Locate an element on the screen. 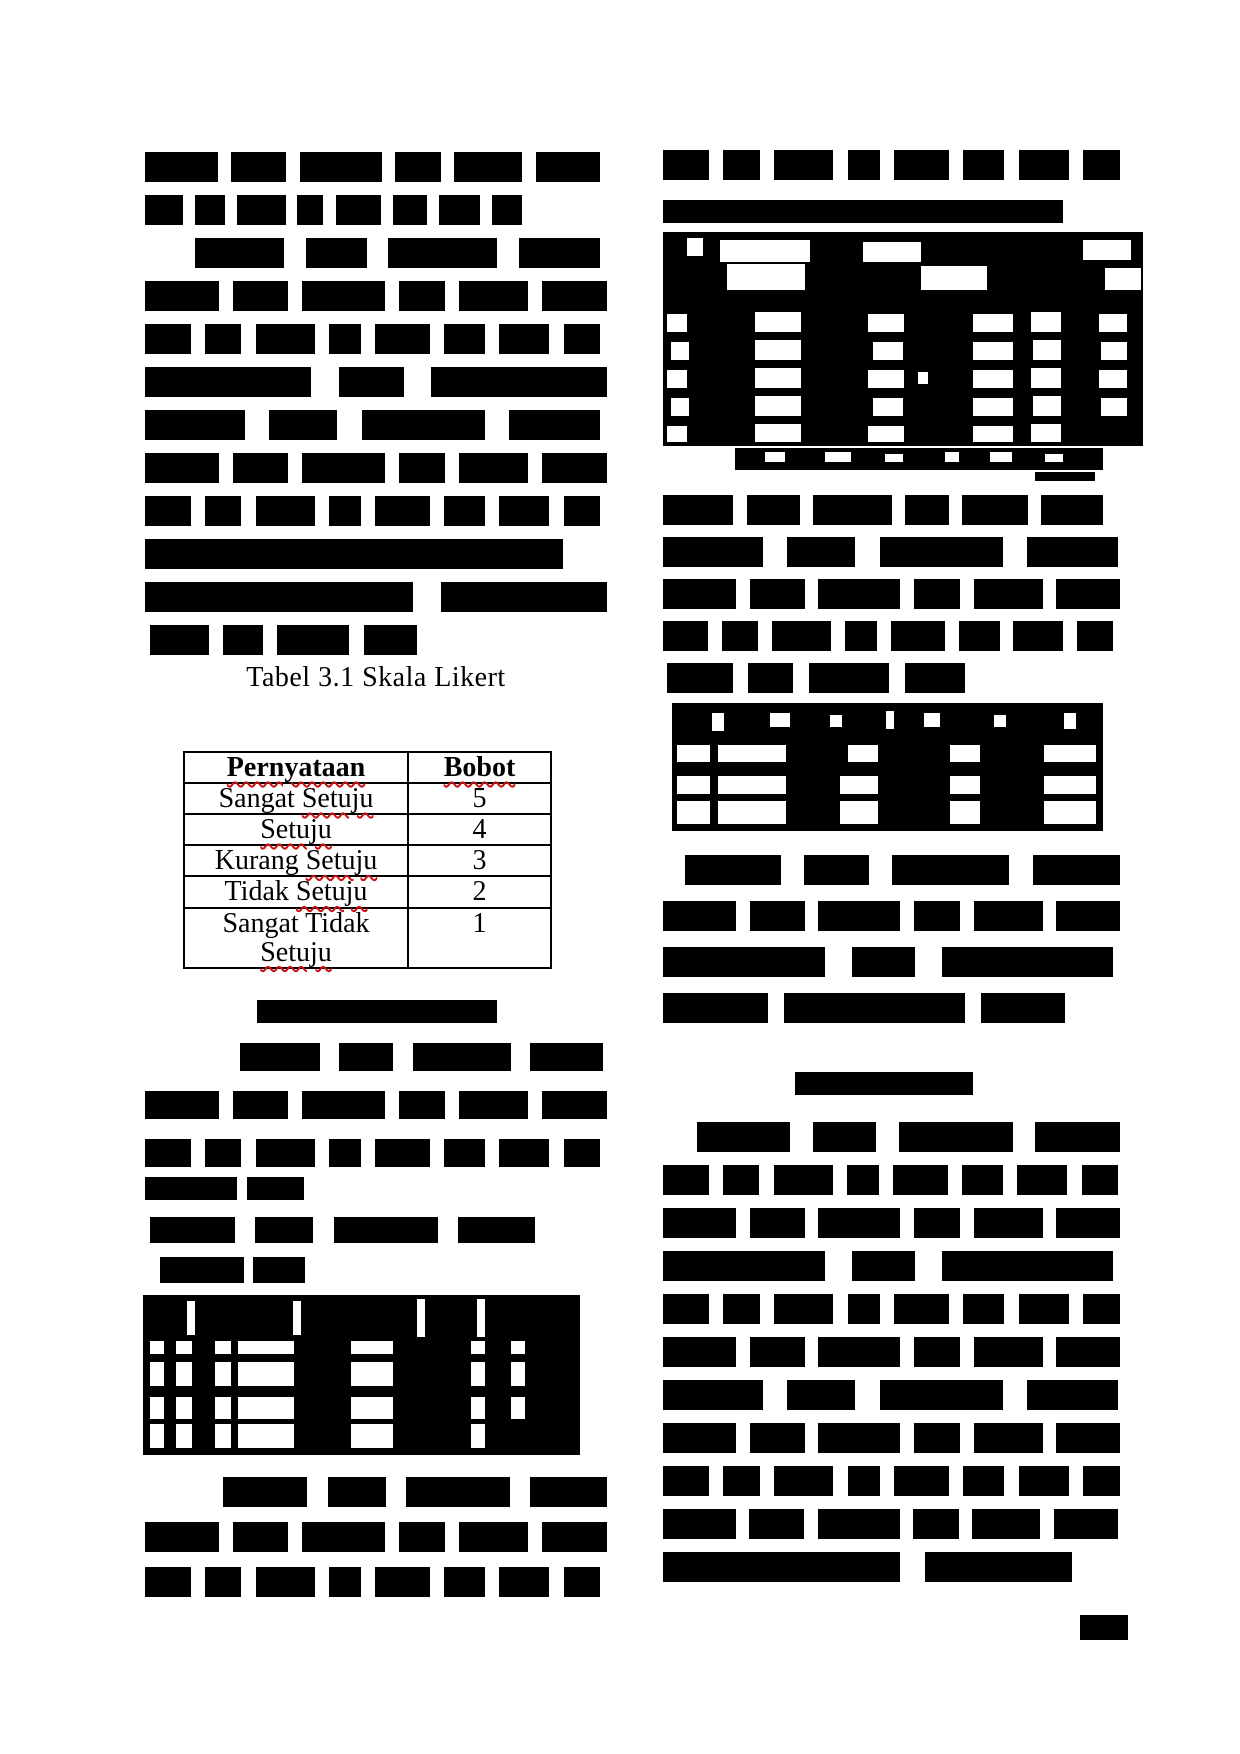 The height and width of the screenshot is (1754, 1240). cell-pernyataan: Kurang Setuju is located at coordinates (296, 861).